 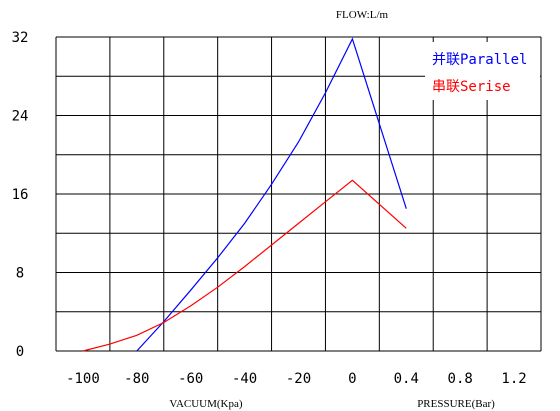 What do you see at coordinates (471, 87) in the screenshot?
I see `legend-serise: 串联Serise` at bounding box center [471, 87].